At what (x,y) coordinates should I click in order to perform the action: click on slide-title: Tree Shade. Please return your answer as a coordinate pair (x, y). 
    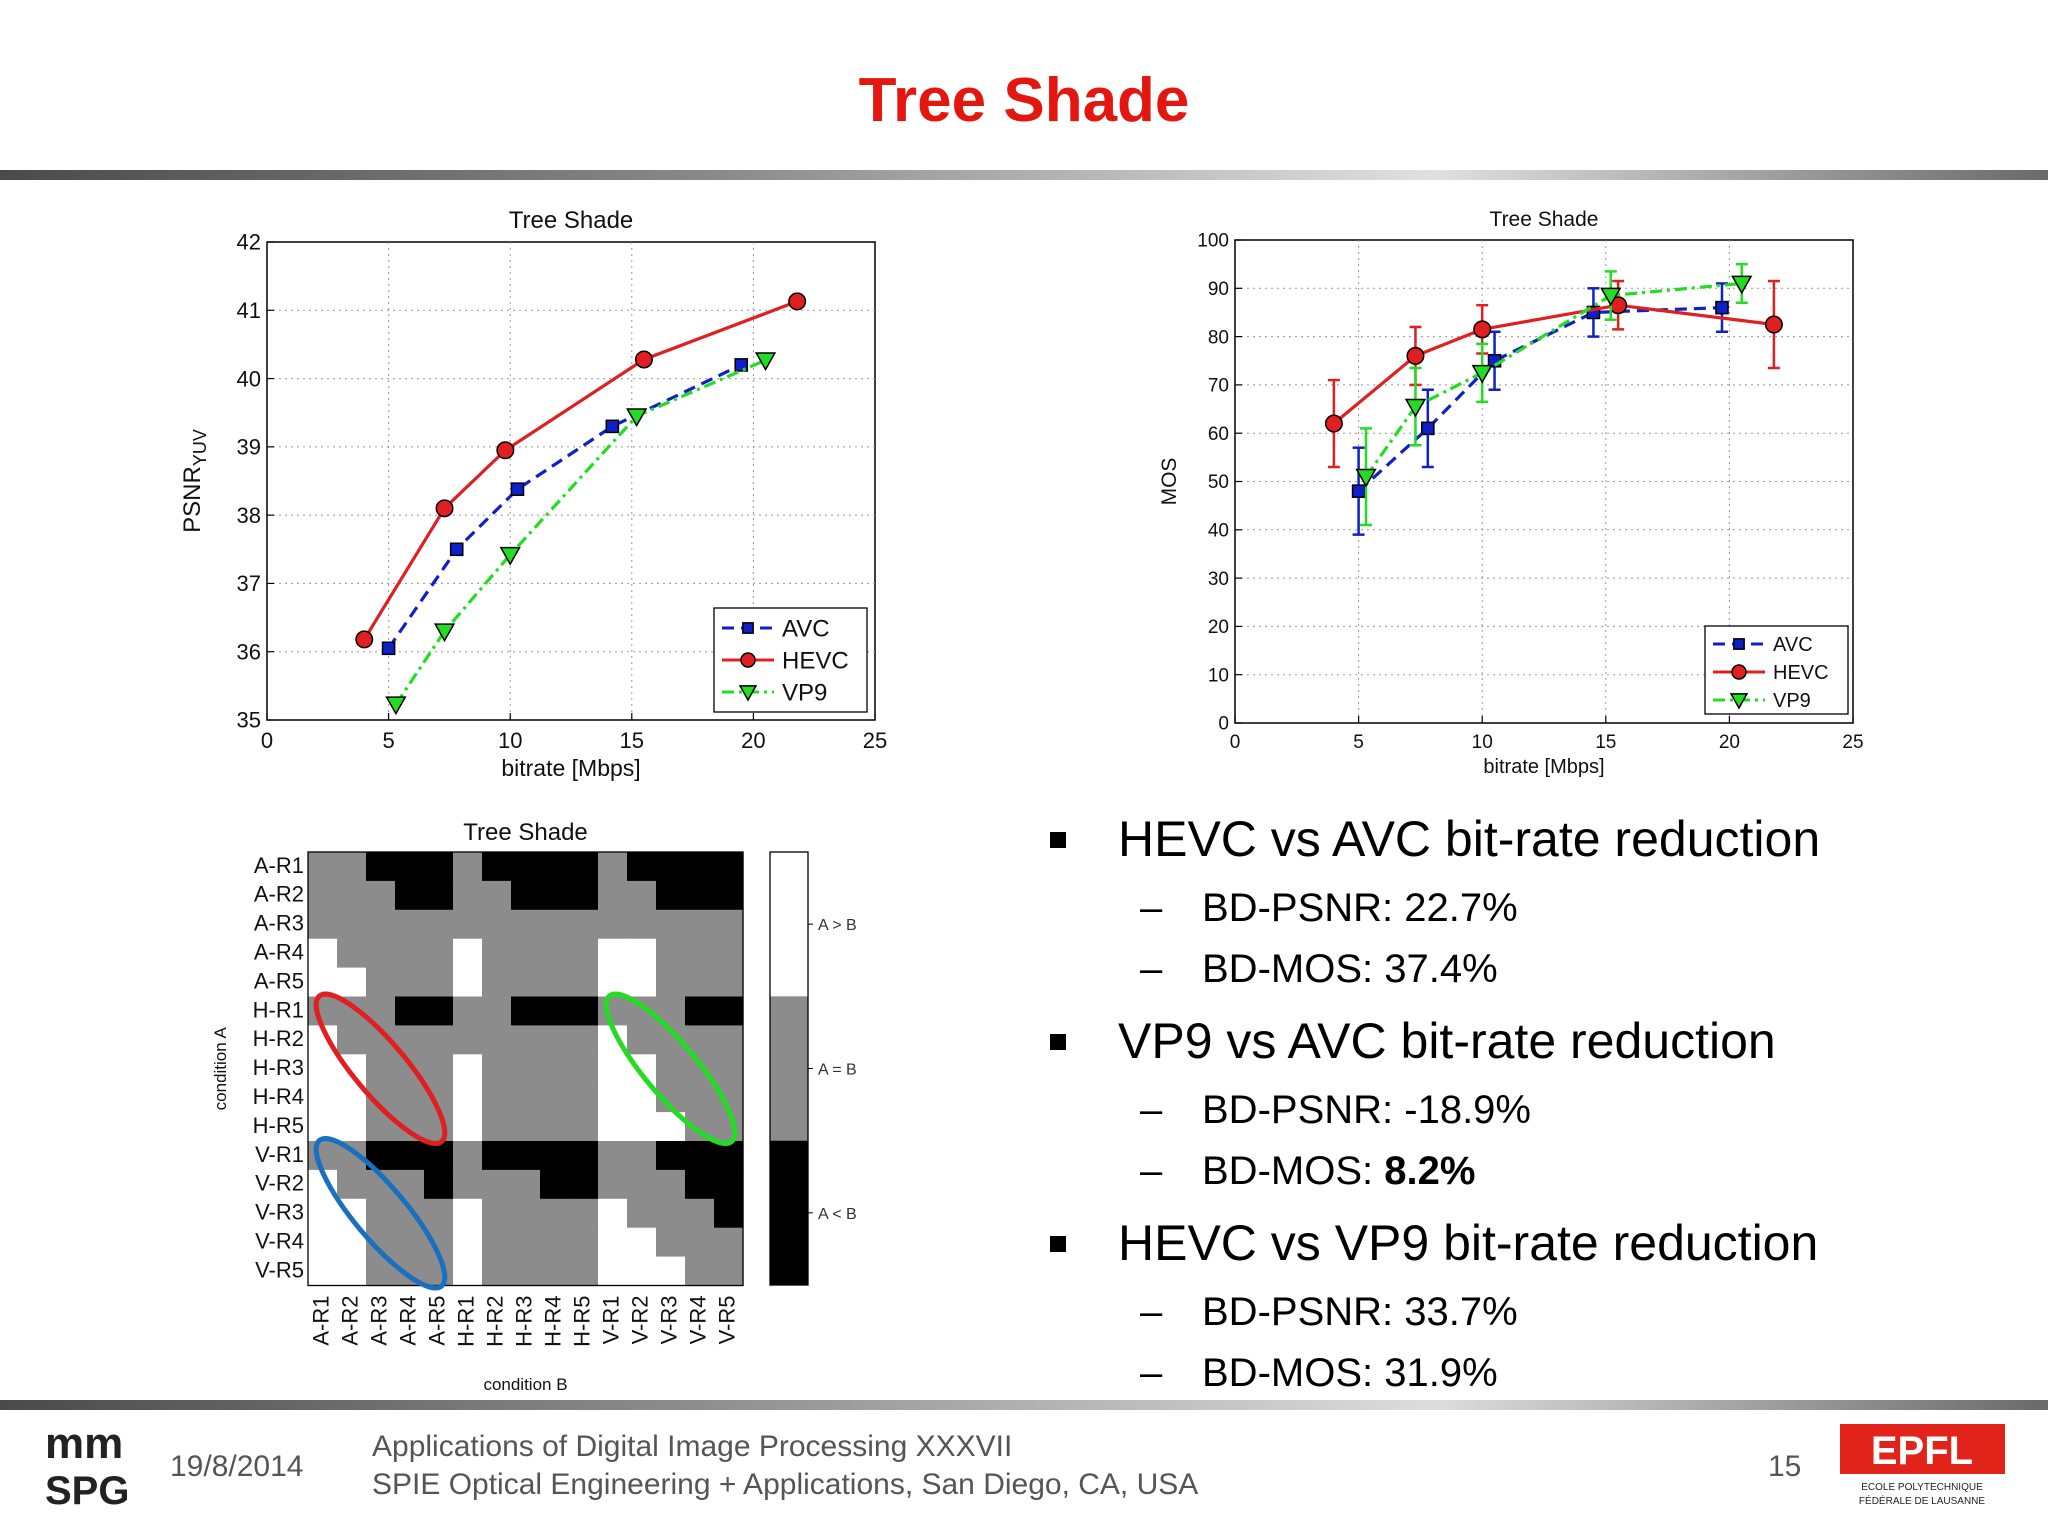
    Looking at the image, I should click on (1024, 100).